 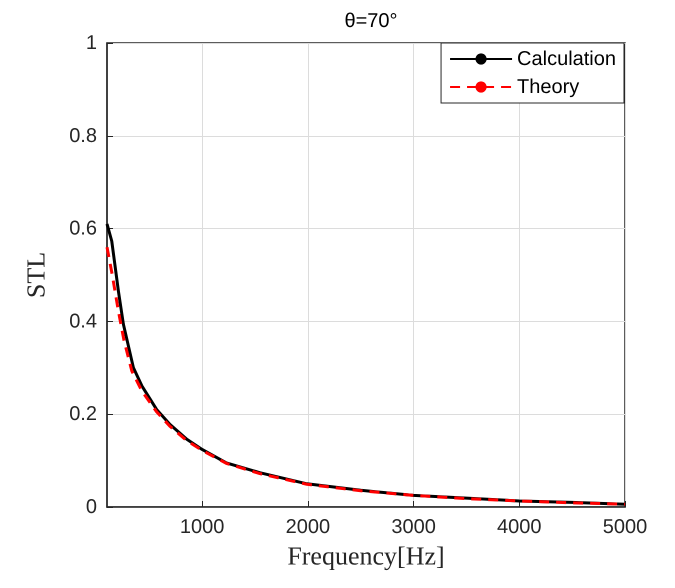 I want to click on y-tick-label: 0.8, so click(x=83, y=135).